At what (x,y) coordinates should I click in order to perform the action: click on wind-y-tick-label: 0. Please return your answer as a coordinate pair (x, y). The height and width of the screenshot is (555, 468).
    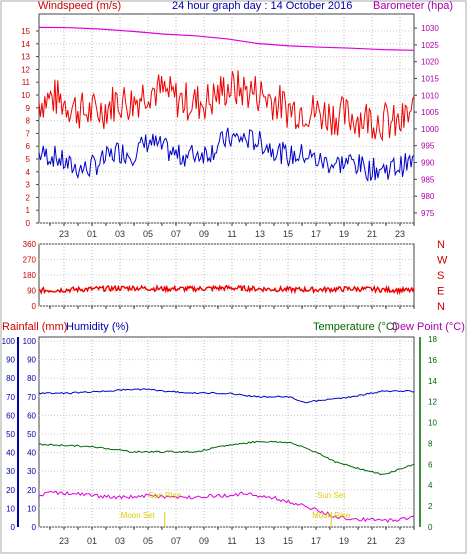
    Looking at the image, I should click on (28, 223).